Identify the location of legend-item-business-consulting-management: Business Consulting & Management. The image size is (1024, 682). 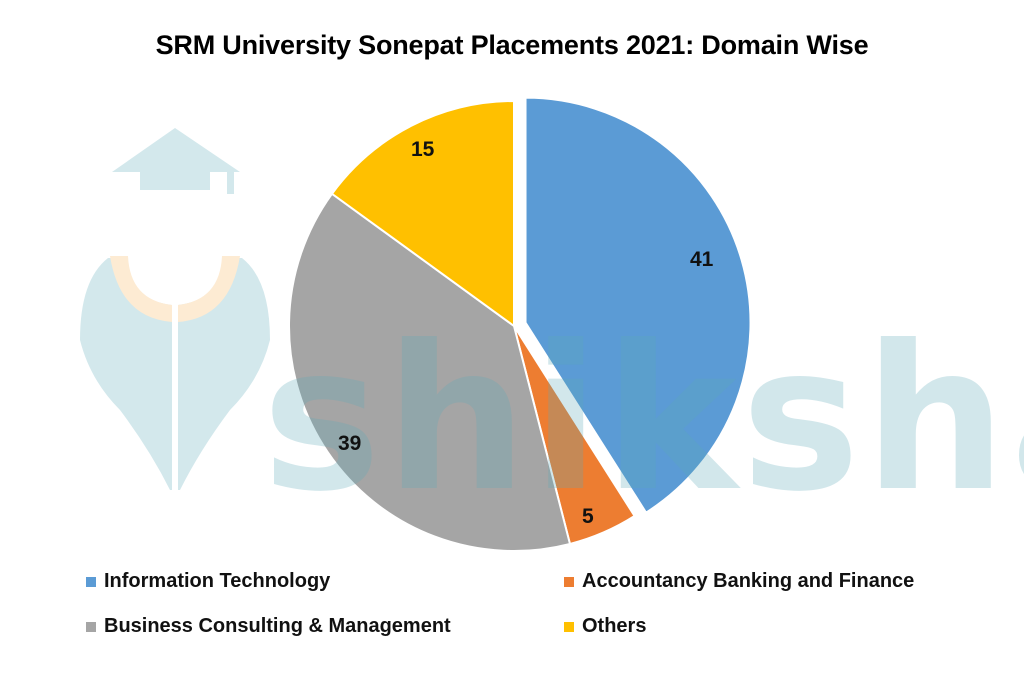
(268, 626).